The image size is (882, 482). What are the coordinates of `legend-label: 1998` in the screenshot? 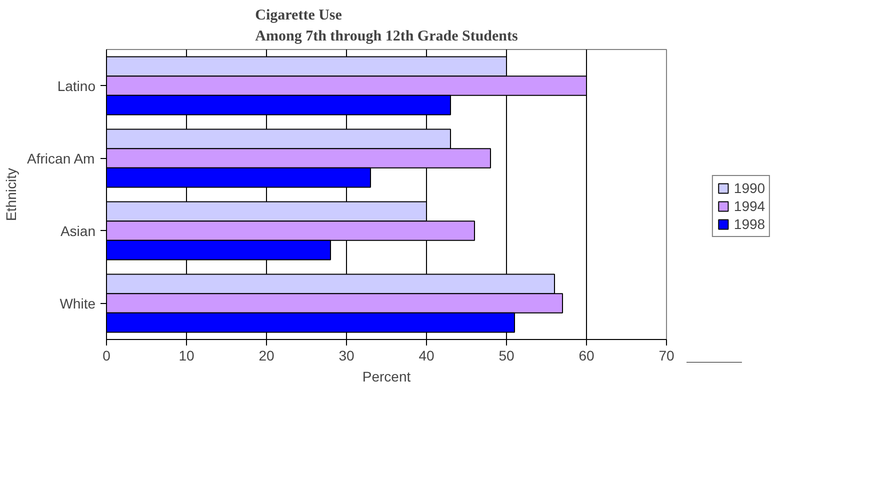 It's located at (750, 224).